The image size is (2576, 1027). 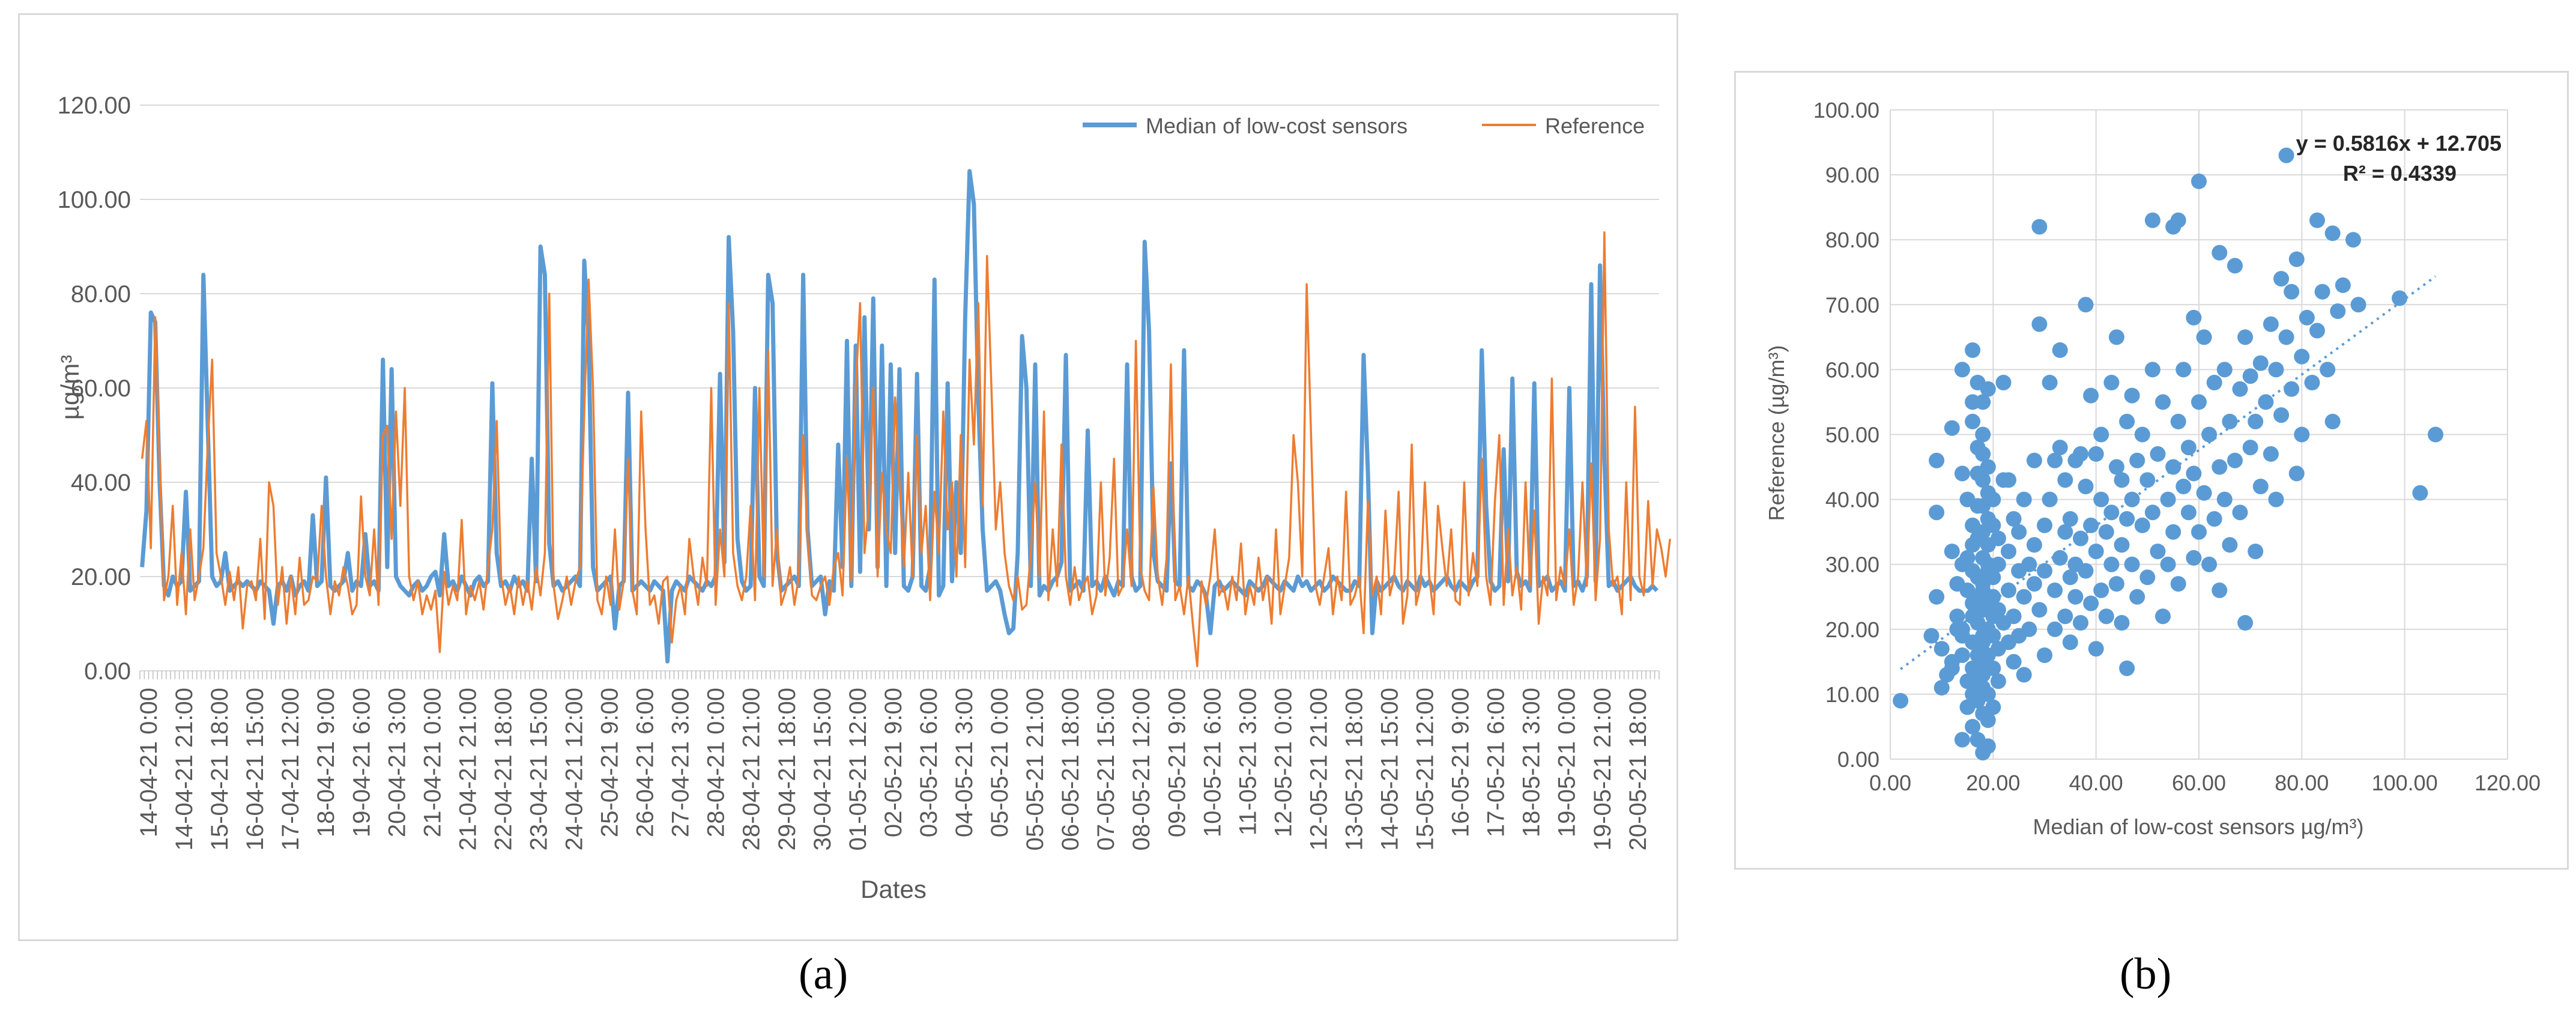 I want to click on x-tick-label: 21-04-21 21:00, so click(x=468, y=769).